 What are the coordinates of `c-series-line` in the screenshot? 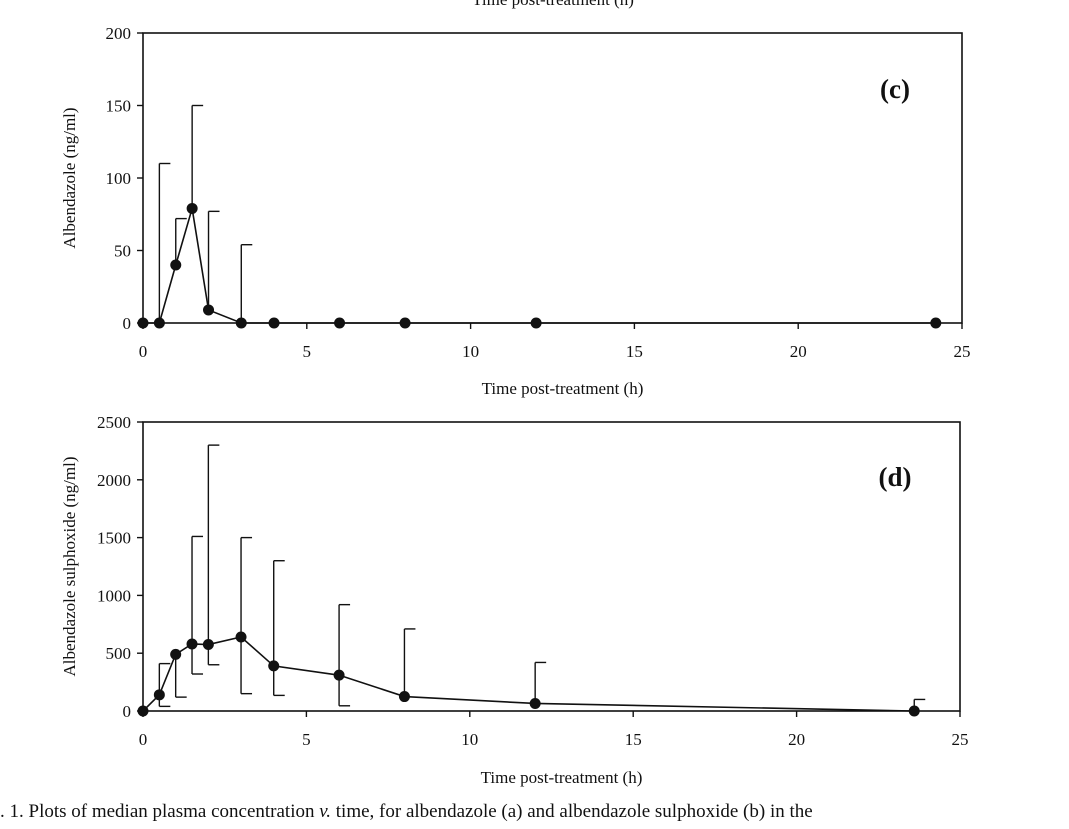 It's located at (539, 266).